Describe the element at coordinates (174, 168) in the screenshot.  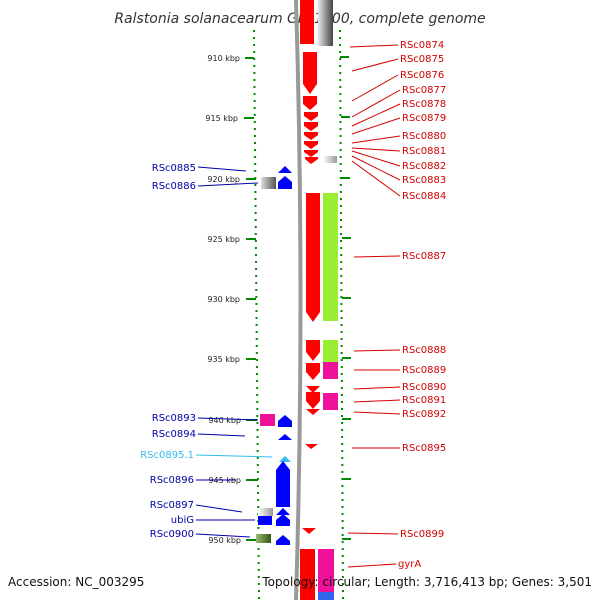
I see `label-rsc0885: RSc0885` at that location.